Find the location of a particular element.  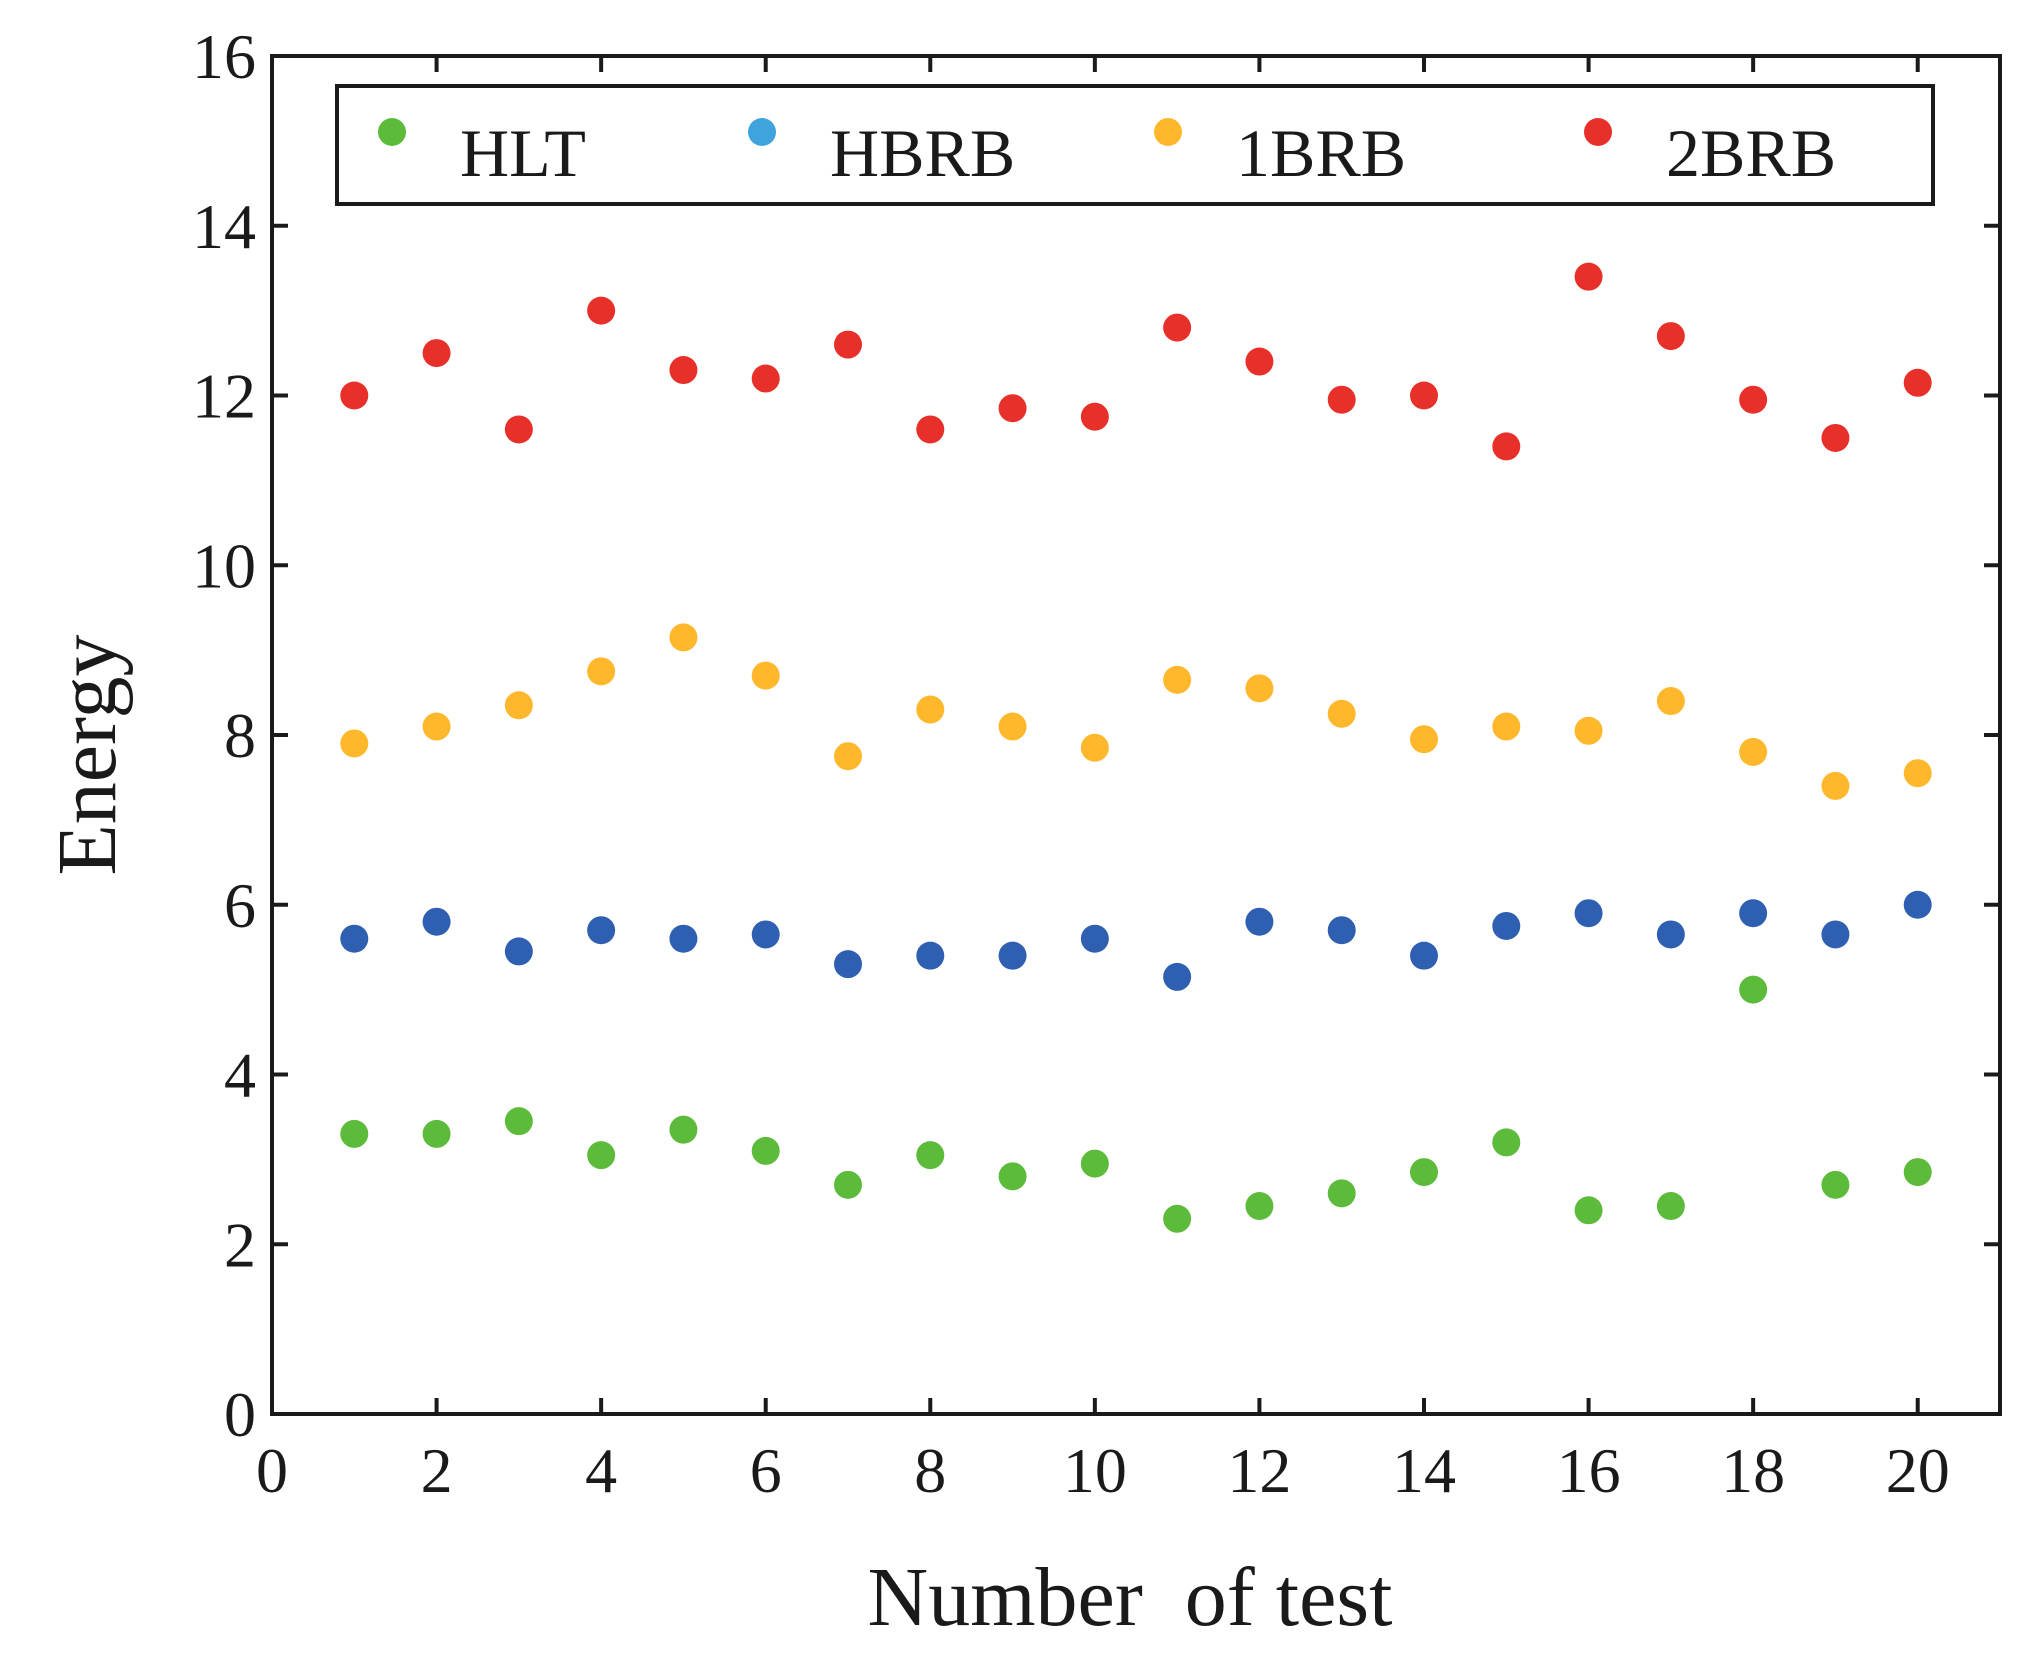

x-tick-label: 2 is located at coordinates (437, 1470).